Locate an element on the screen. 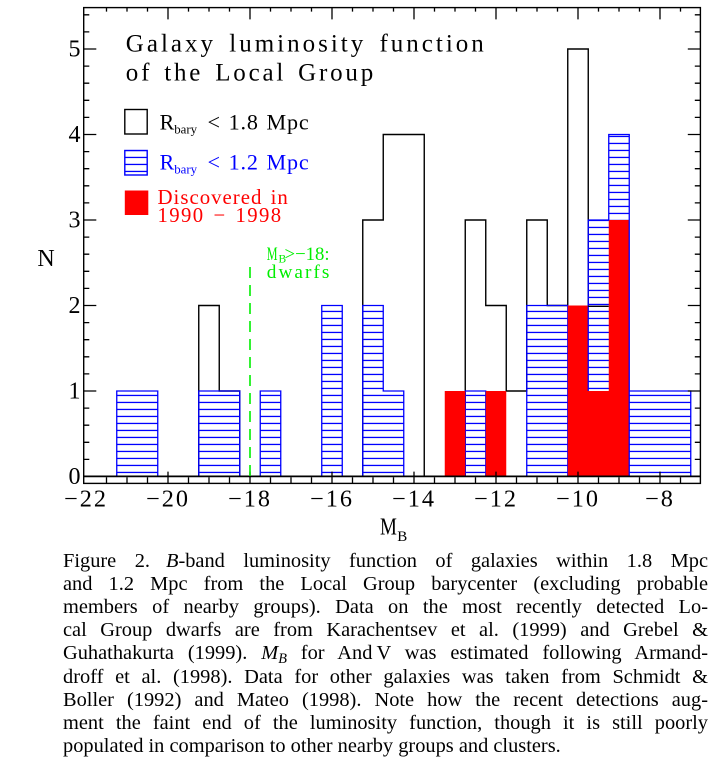 The width and height of the screenshot is (720, 769). svg-text: 0 is located at coordinates (75, 477).